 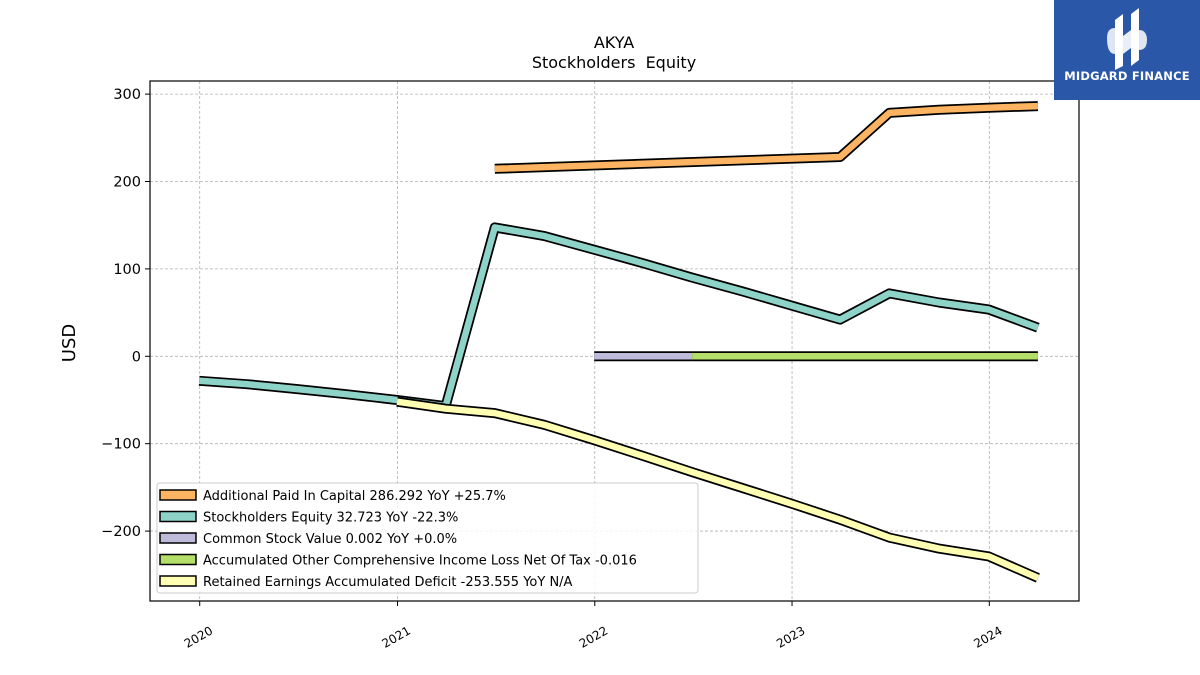 What do you see at coordinates (396, 636) in the screenshot?
I see `x-tick-label: 2021` at bounding box center [396, 636].